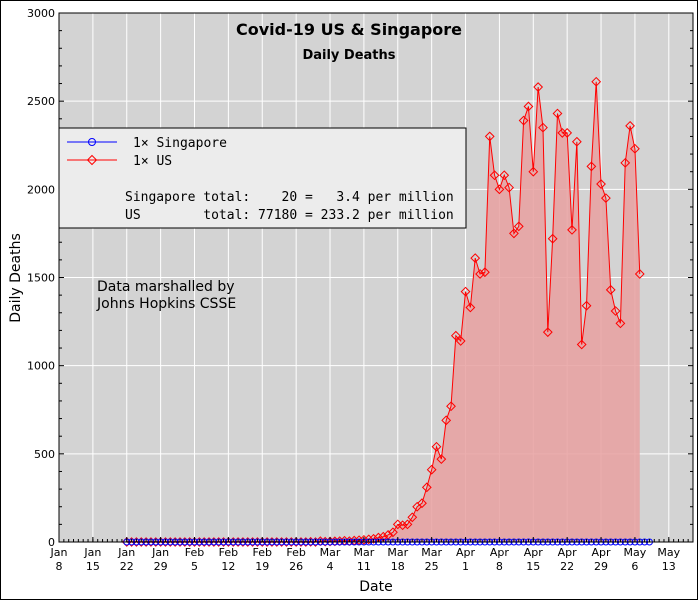  What do you see at coordinates (41, 13) in the screenshot?
I see `y-tick-label: 3000` at bounding box center [41, 13].